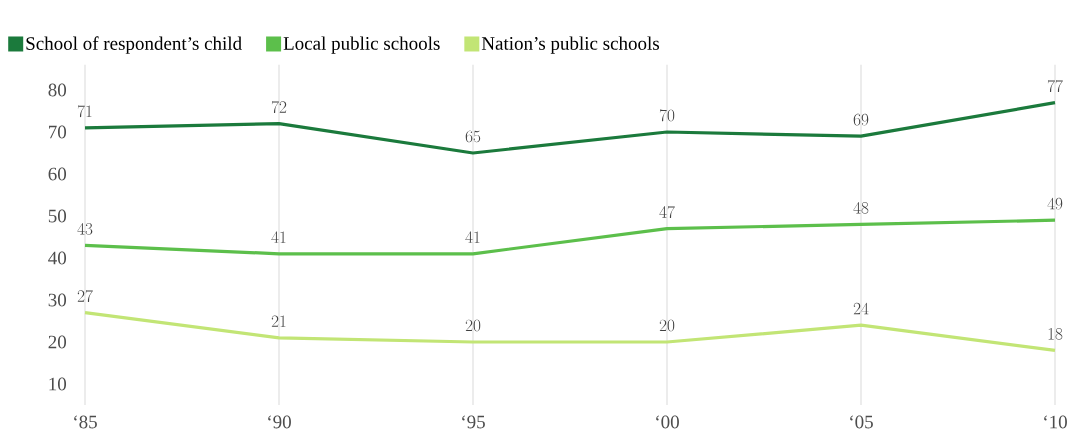 This screenshot has height=440, width=1085. Describe the element at coordinates (667, 115) in the screenshot. I see `data-label: 70` at that location.